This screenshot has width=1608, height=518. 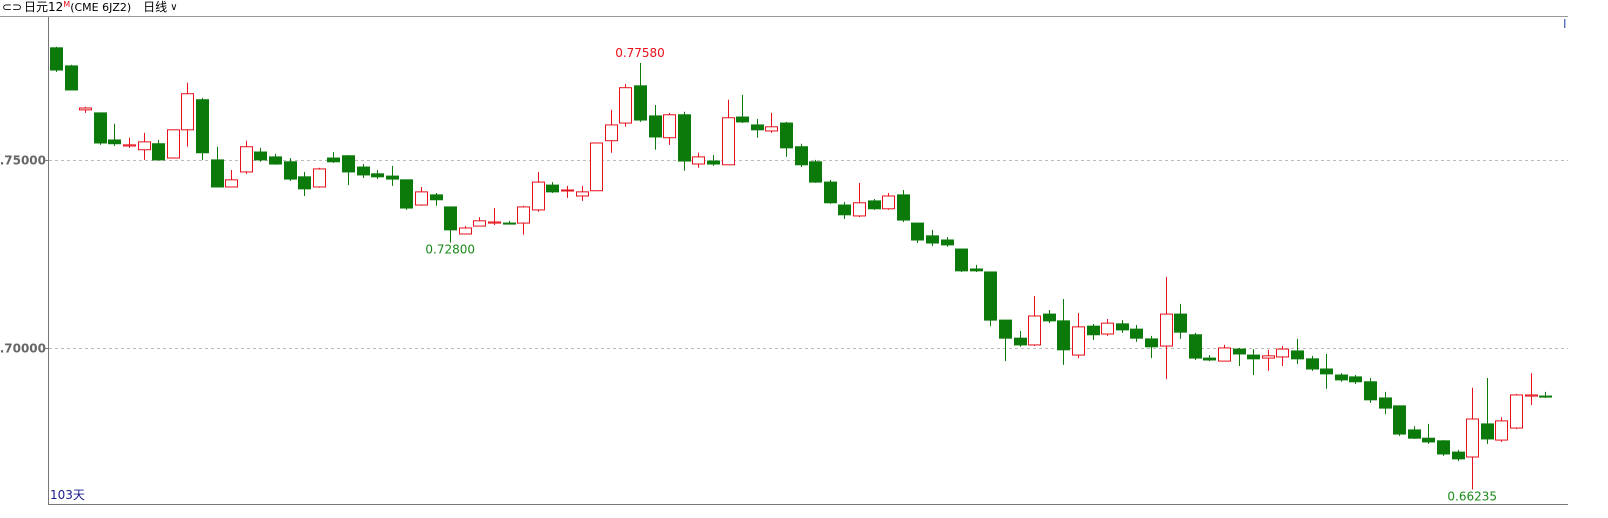 What do you see at coordinates (67, 495) in the screenshot?
I see `day-count: 103天` at bounding box center [67, 495].